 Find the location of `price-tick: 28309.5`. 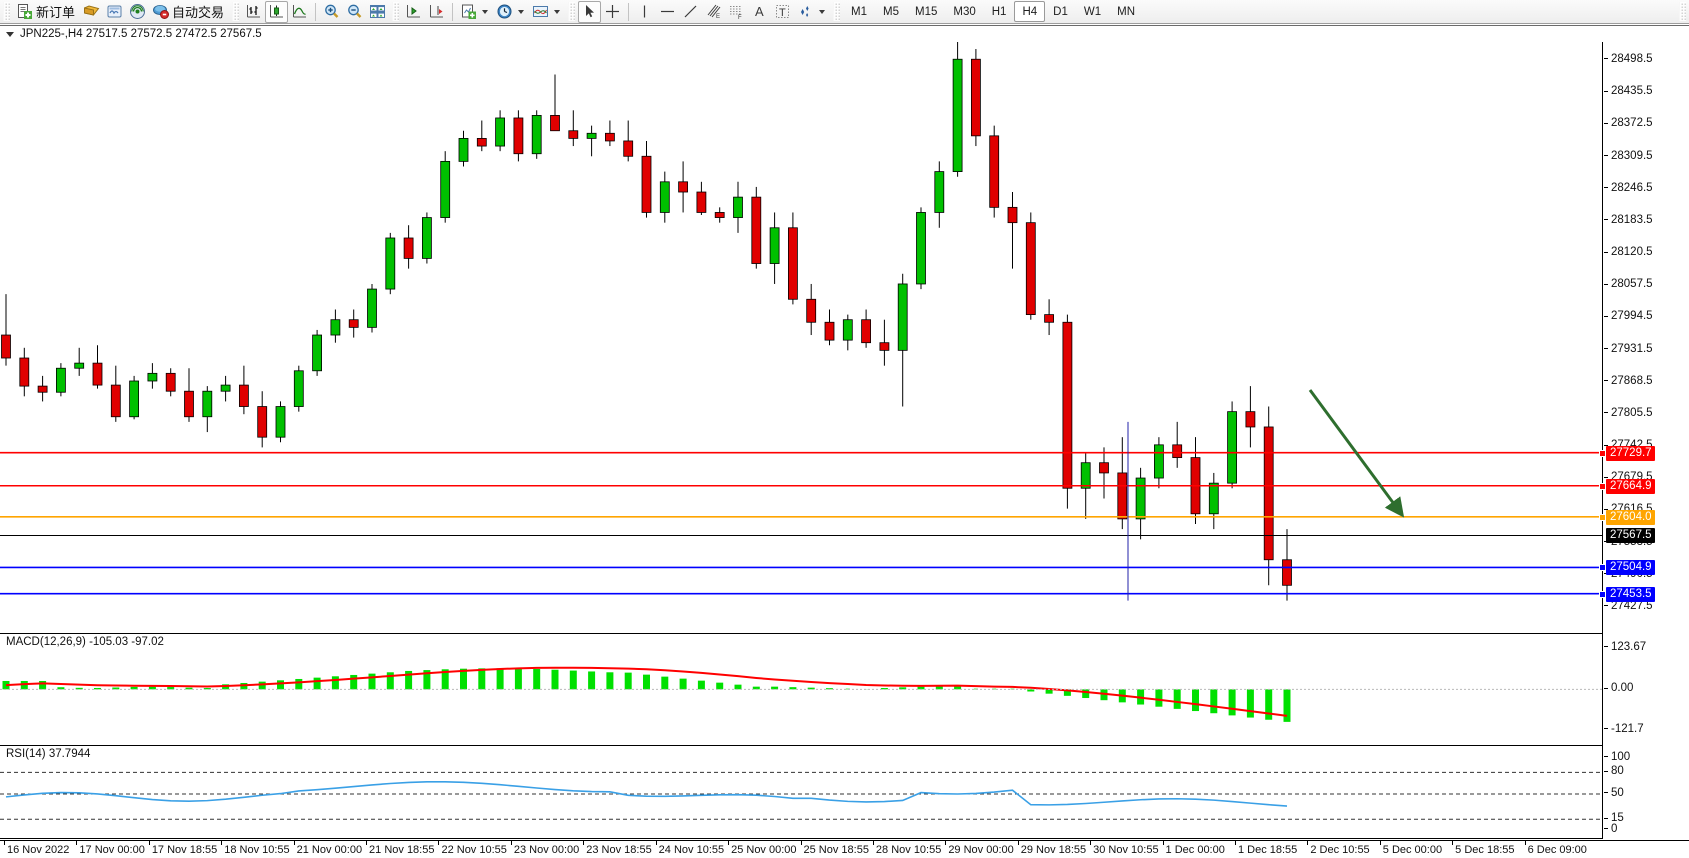

price-tick: 28309.5 is located at coordinates (1628, 156).